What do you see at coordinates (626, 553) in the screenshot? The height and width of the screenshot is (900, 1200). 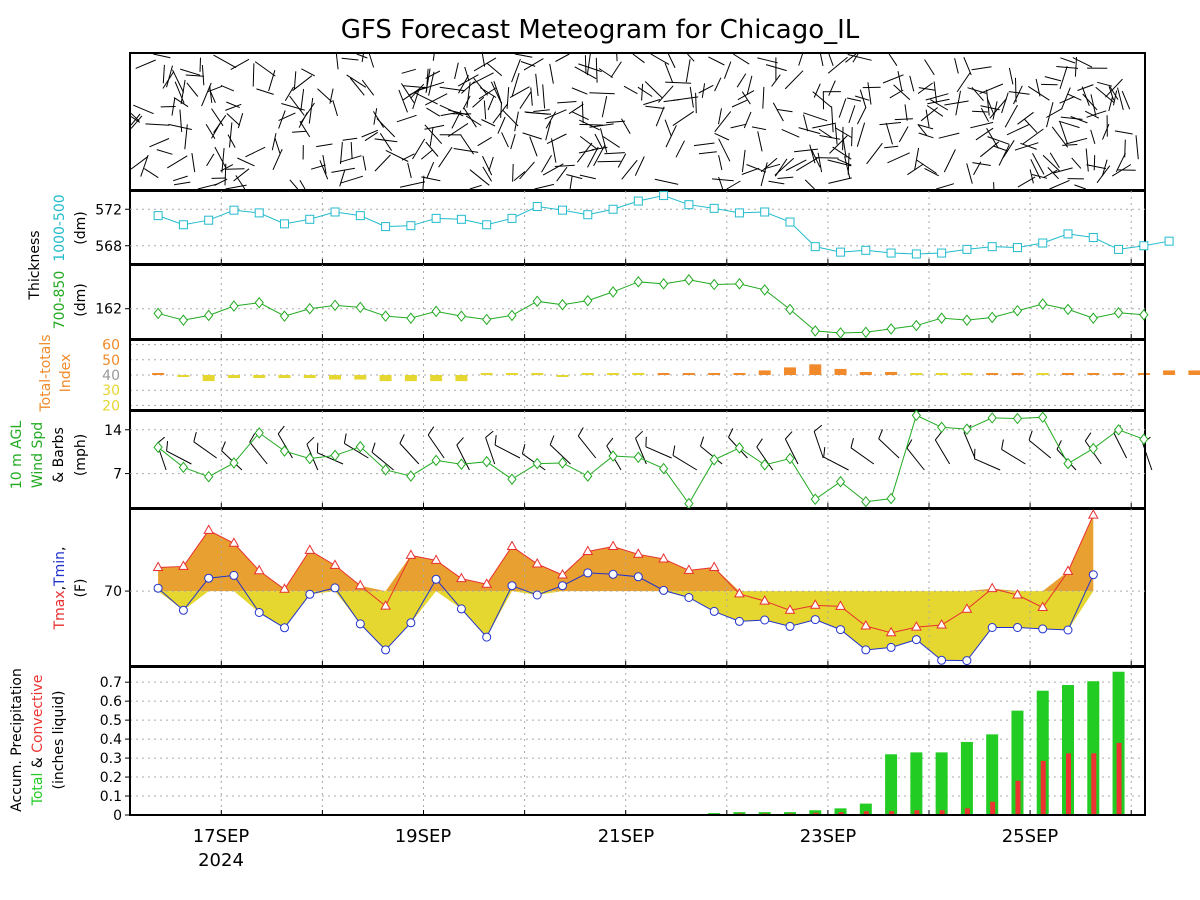 I see `warm-fill` at bounding box center [626, 553].